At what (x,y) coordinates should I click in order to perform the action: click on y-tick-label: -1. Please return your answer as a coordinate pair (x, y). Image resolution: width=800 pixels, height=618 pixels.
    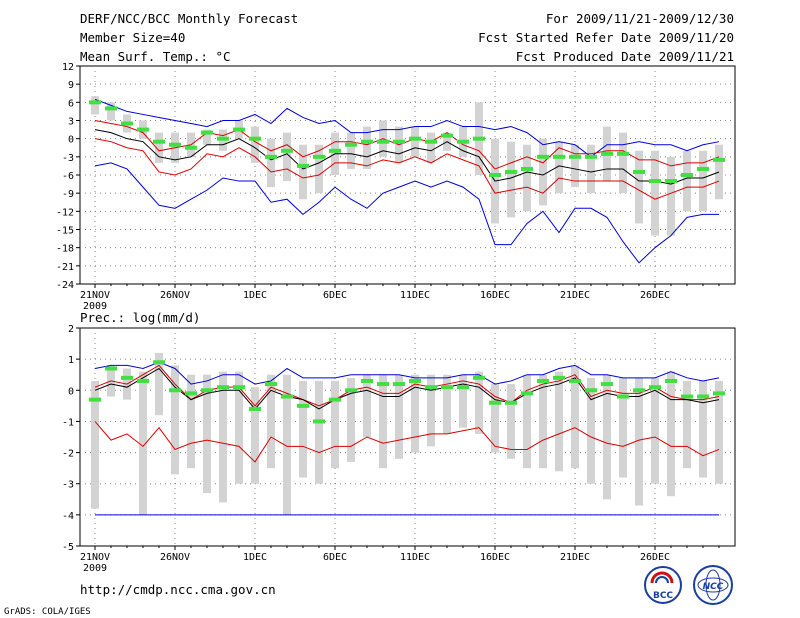
    Looking at the image, I should click on (68, 422).